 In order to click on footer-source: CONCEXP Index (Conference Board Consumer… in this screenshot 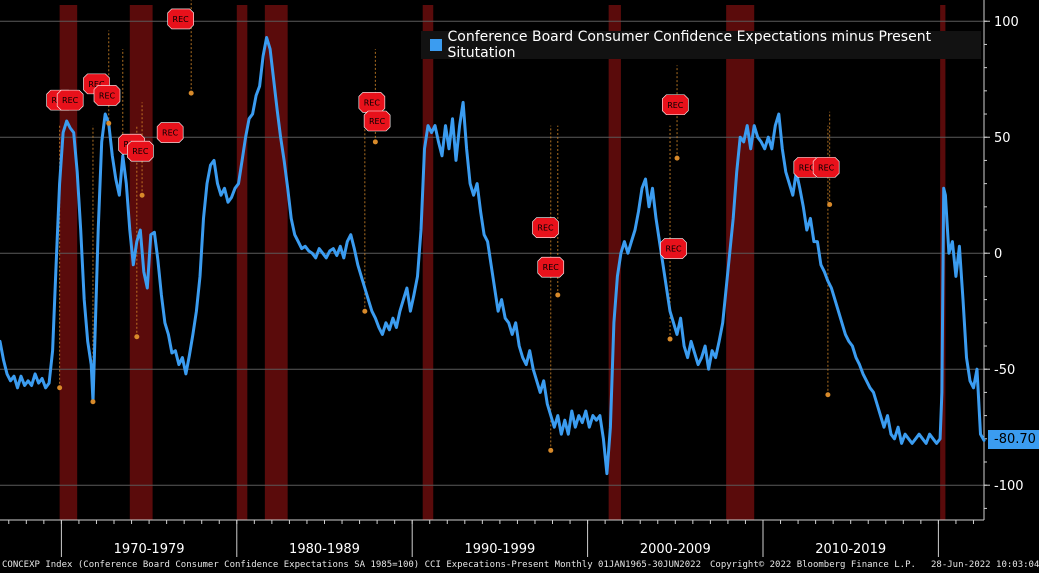, I will do `click(351, 565)`.